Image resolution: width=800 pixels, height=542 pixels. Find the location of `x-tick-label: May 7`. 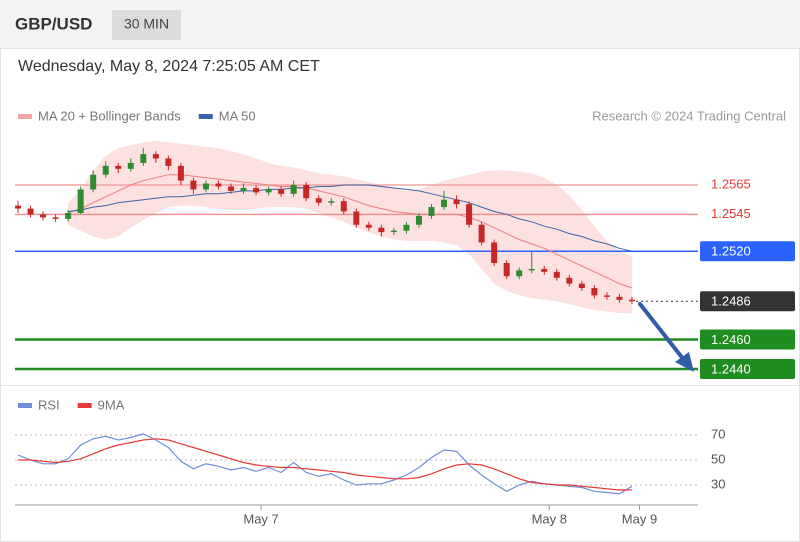

x-tick-label: May 7 is located at coordinates (260, 518).